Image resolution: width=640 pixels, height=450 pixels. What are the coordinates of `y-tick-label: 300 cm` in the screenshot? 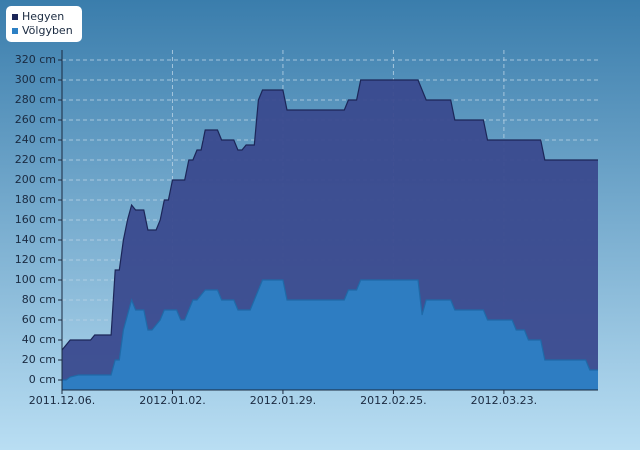 It's located at (35, 79).